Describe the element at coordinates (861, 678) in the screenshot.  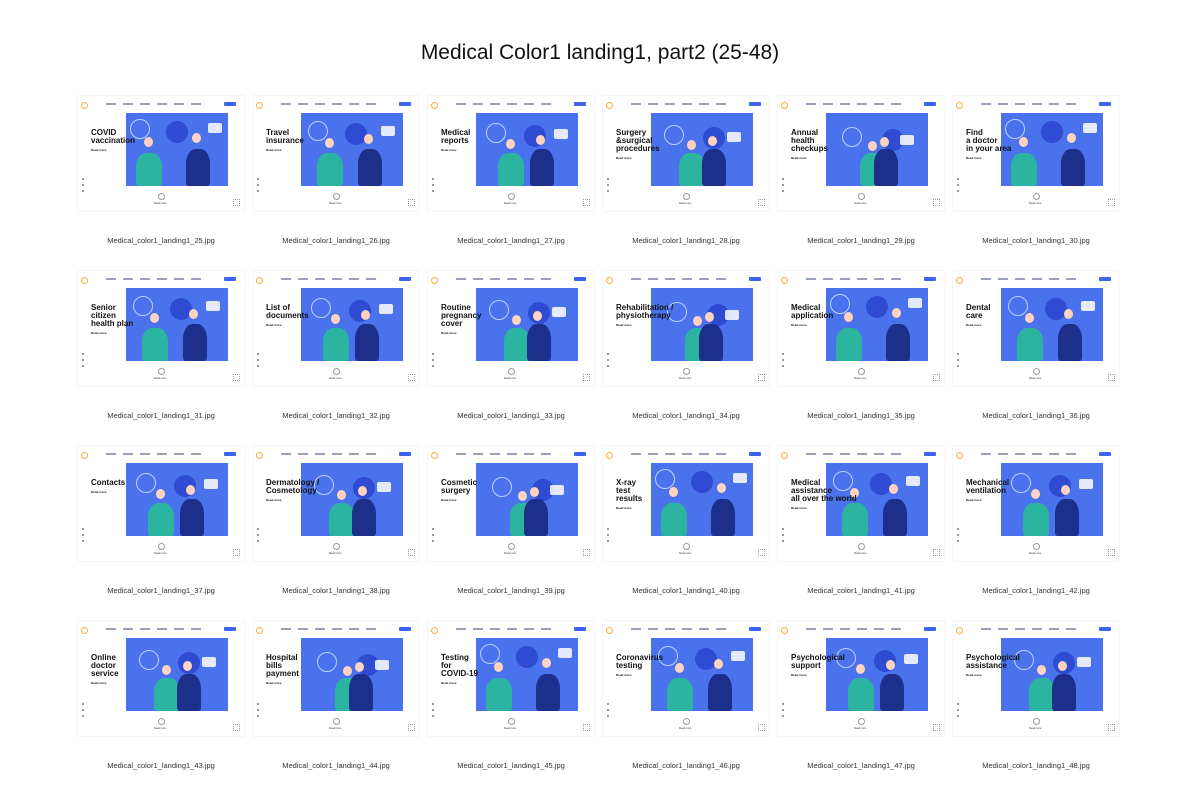
I see `landing-thumbnail: Psychological support Read more Read more` at that location.